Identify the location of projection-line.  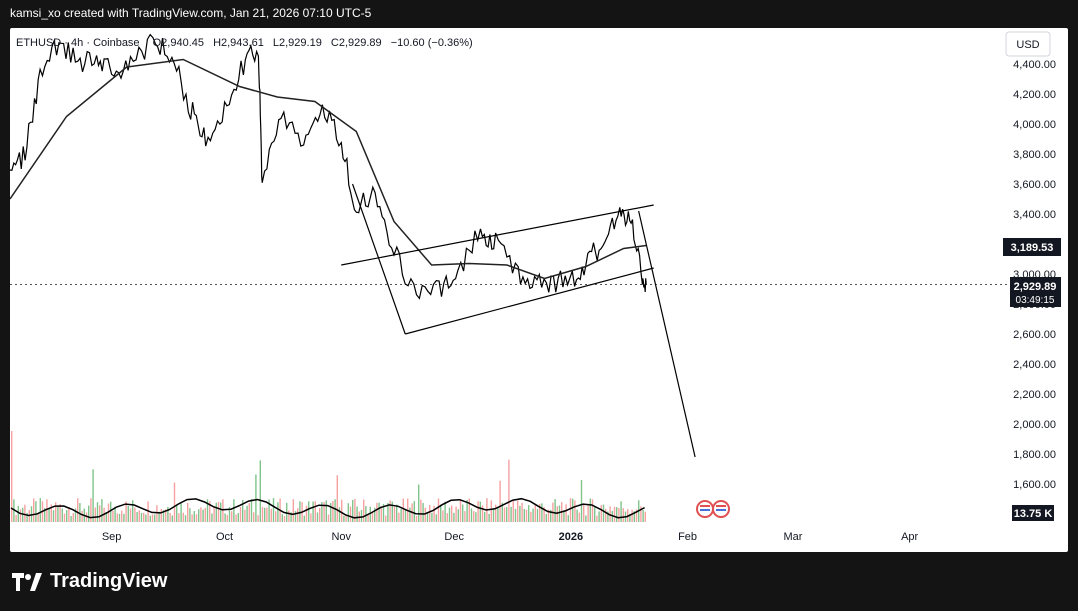
(667, 334).